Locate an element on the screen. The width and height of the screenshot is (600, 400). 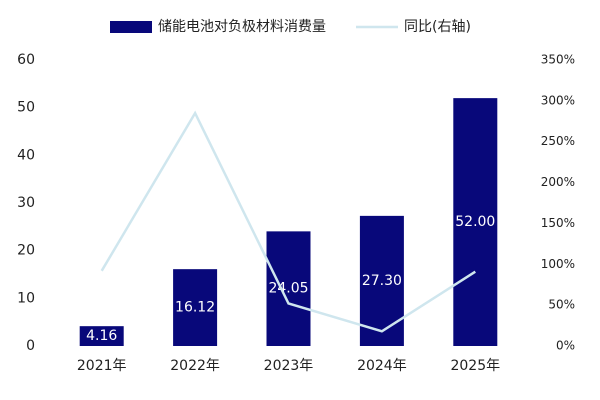
value-label: 52.00 is located at coordinates (475, 222).